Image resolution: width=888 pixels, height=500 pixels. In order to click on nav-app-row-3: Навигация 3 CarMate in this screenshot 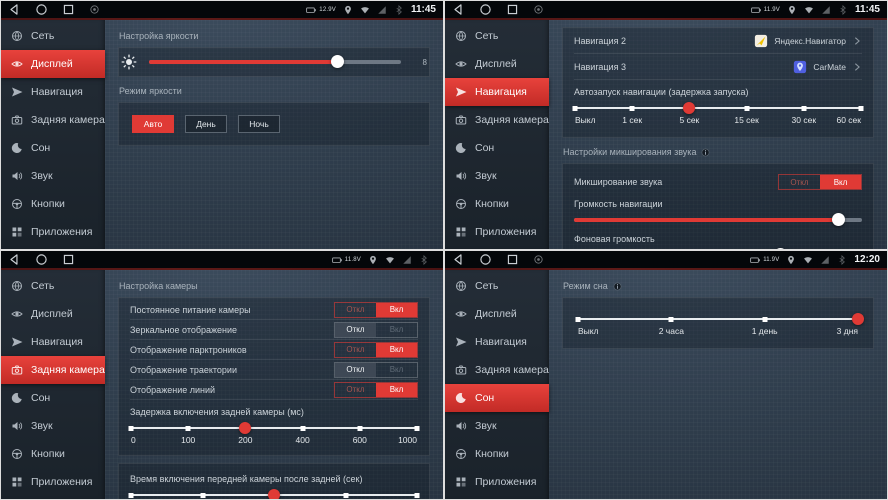, I will do `click(718, 67)`.